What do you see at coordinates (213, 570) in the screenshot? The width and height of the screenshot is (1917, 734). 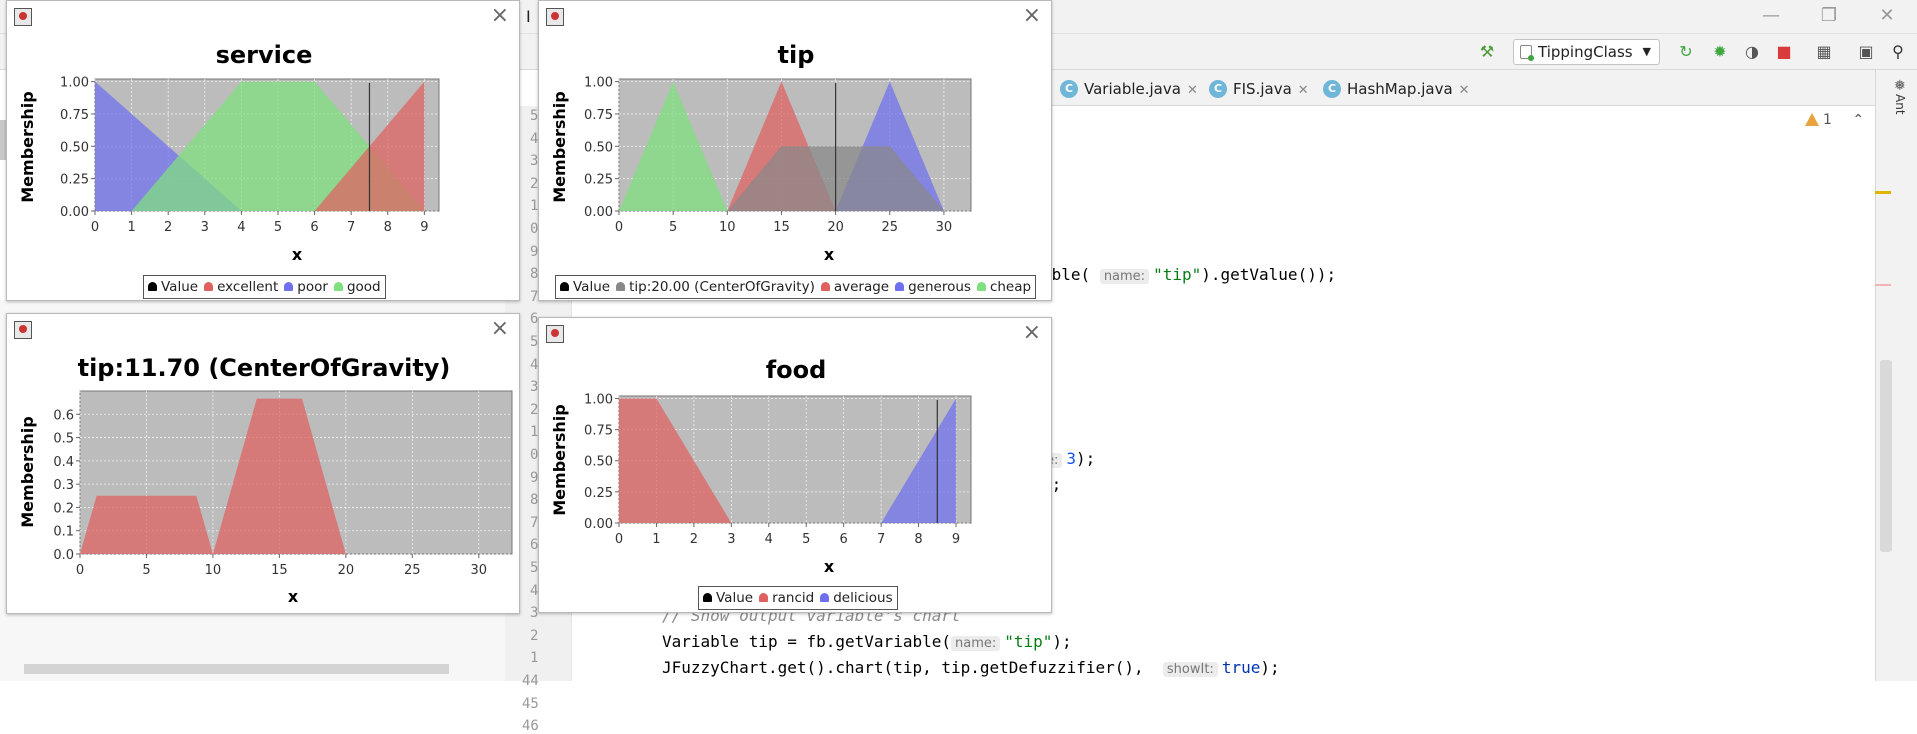 I see `x-tick-label: 10` at bounding box center [213, 570].